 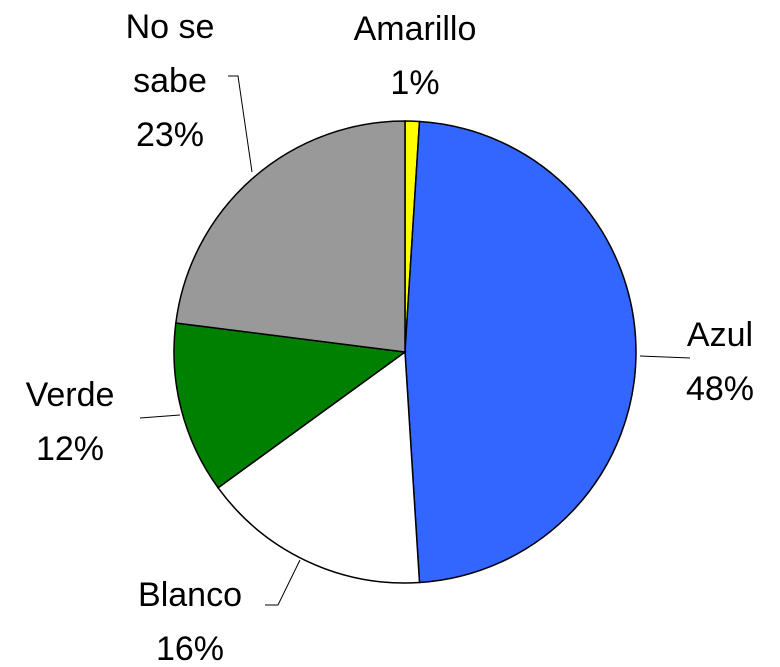 I want to click on slice-label: Blanco 16%, so click(x=190, y=617).